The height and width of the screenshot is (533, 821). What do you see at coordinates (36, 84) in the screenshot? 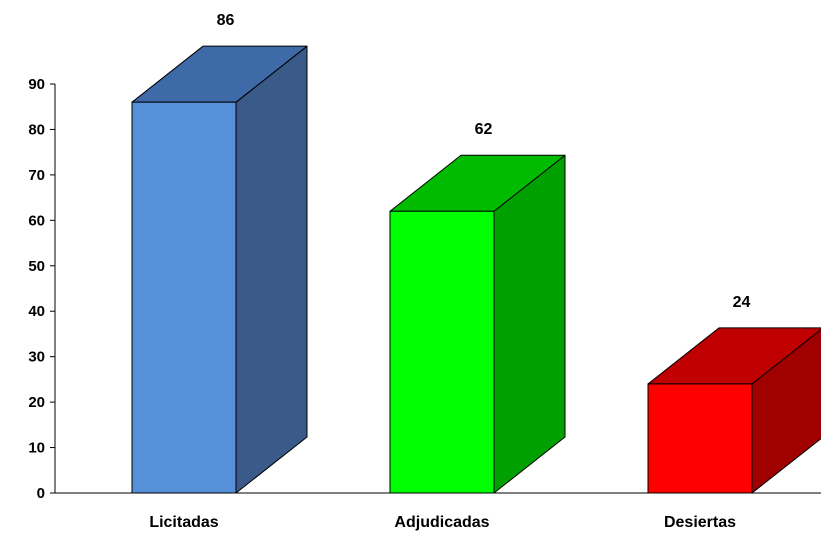
I see `y-tick-label: 90` at bounding box center [36, 84].